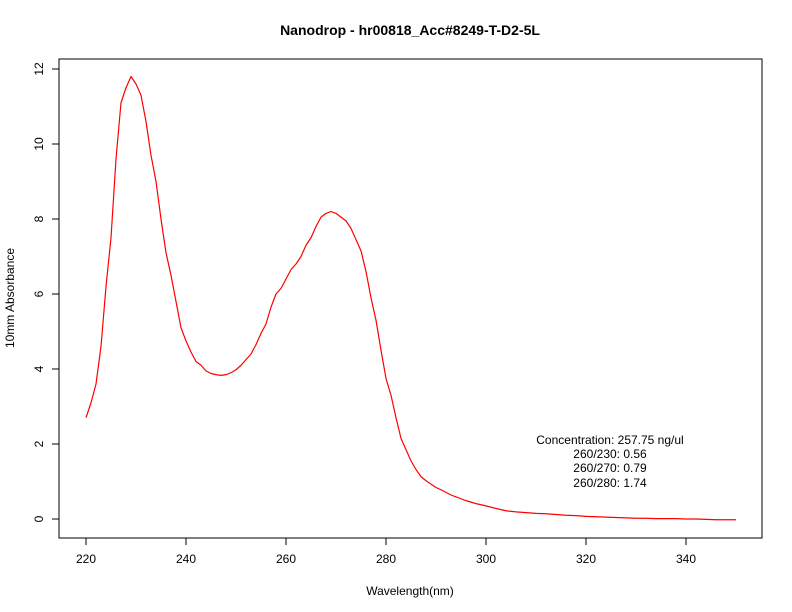  What do you see at coordinates (686, 559) in the screenshot?
I see `x-tick-label: 340` at bounding box center [686, 559].